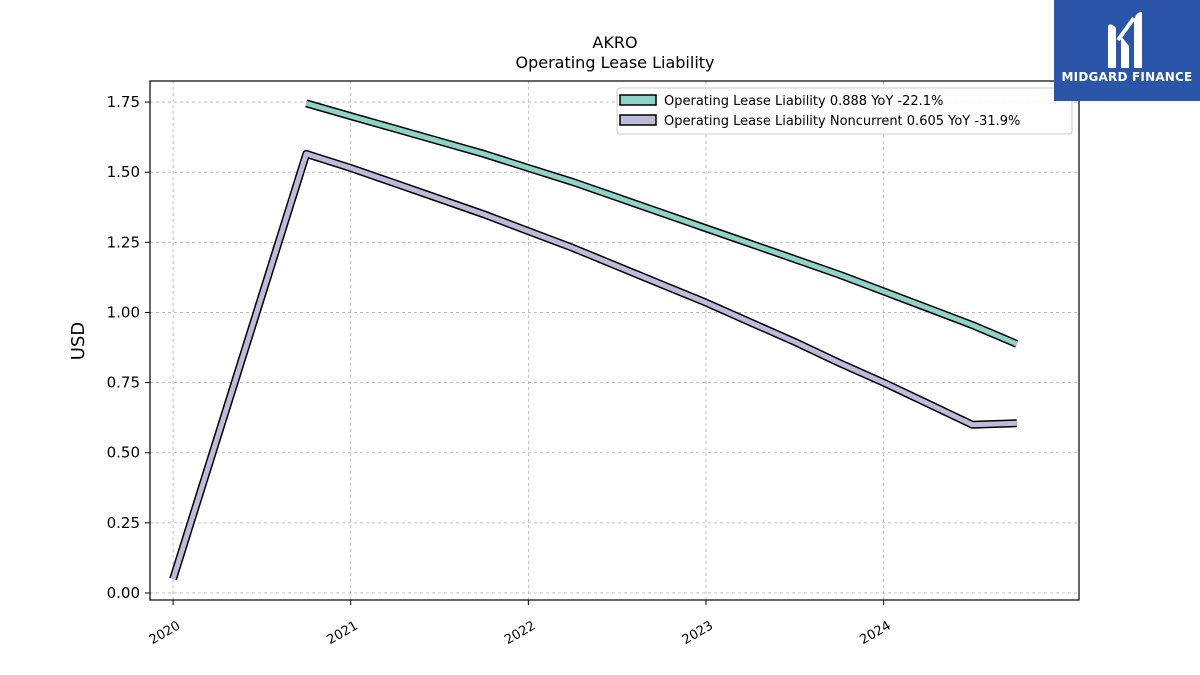 The width and height of the screenshot is (1200, 675). What do you see at coordinates (123, 102) in the screenshot?
I see `y-tick-label: 1.75` at bounding box center [123, 102].